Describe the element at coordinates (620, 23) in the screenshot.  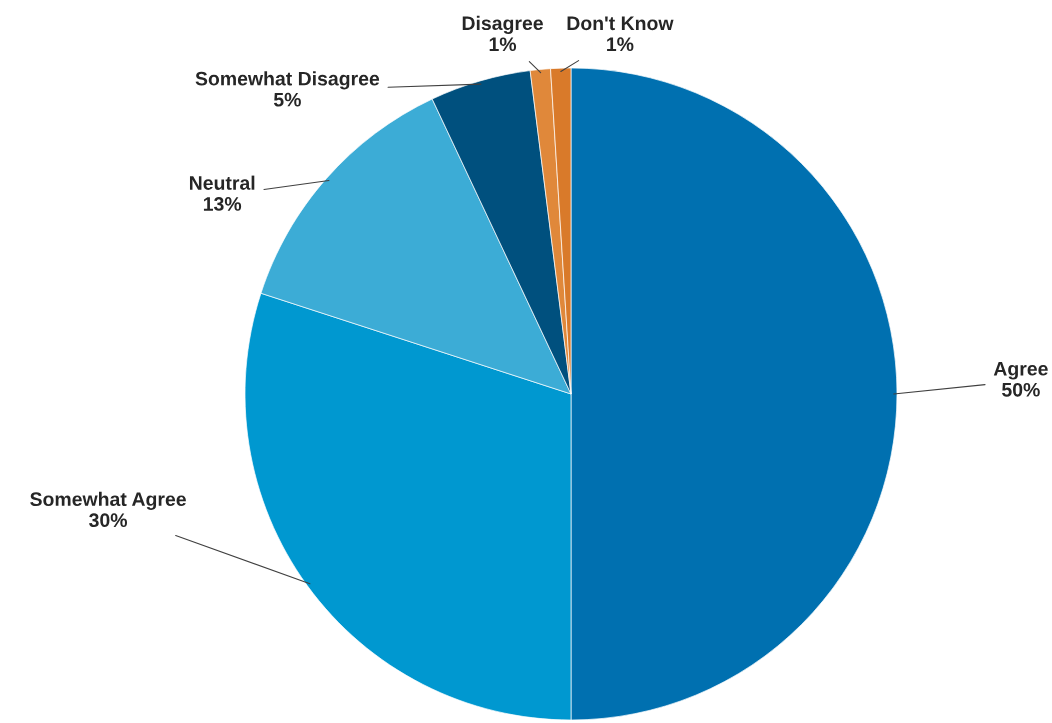
I see `slice-label: Don't Know` at that location.